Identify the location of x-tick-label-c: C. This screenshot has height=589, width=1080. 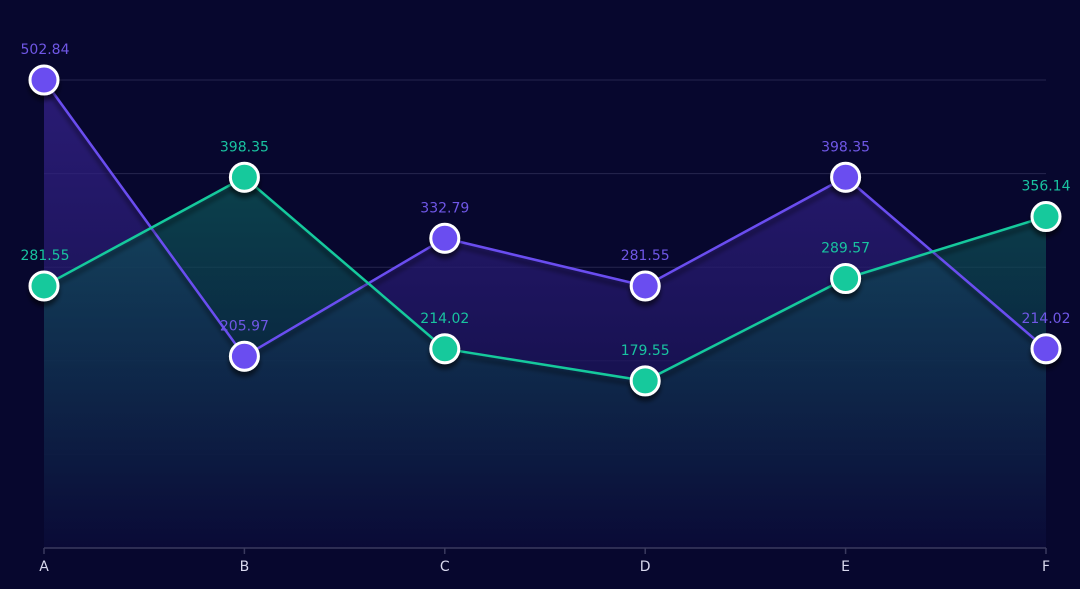
(445, 567).